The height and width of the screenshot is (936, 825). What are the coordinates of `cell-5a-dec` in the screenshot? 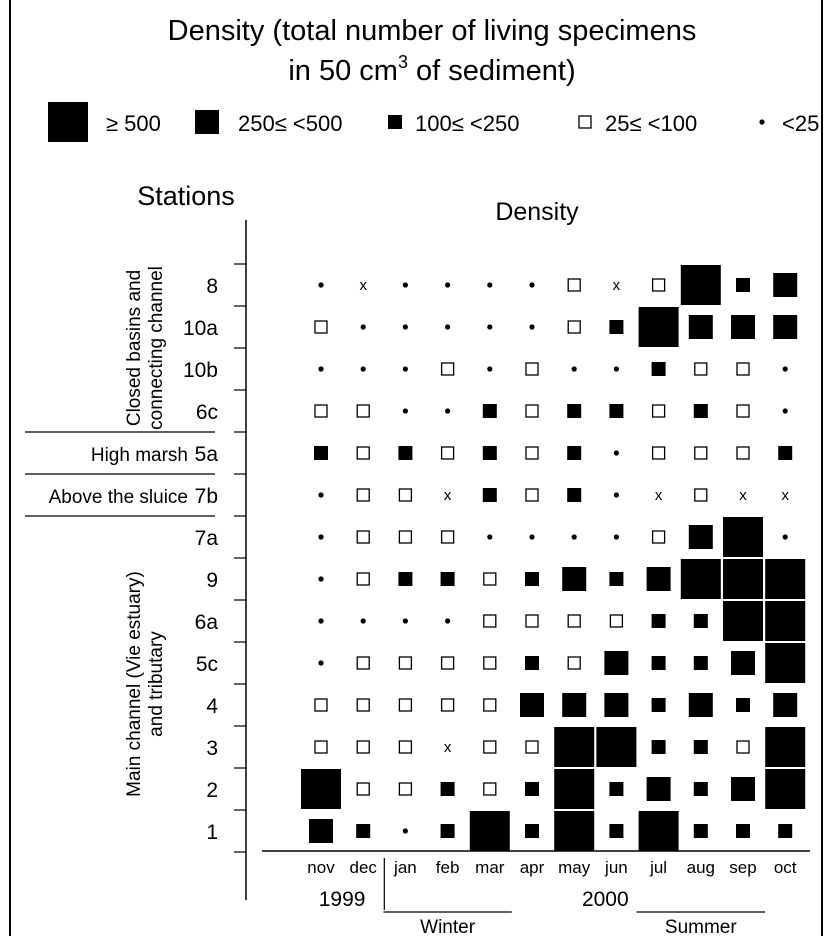 It's located at (363, 453).